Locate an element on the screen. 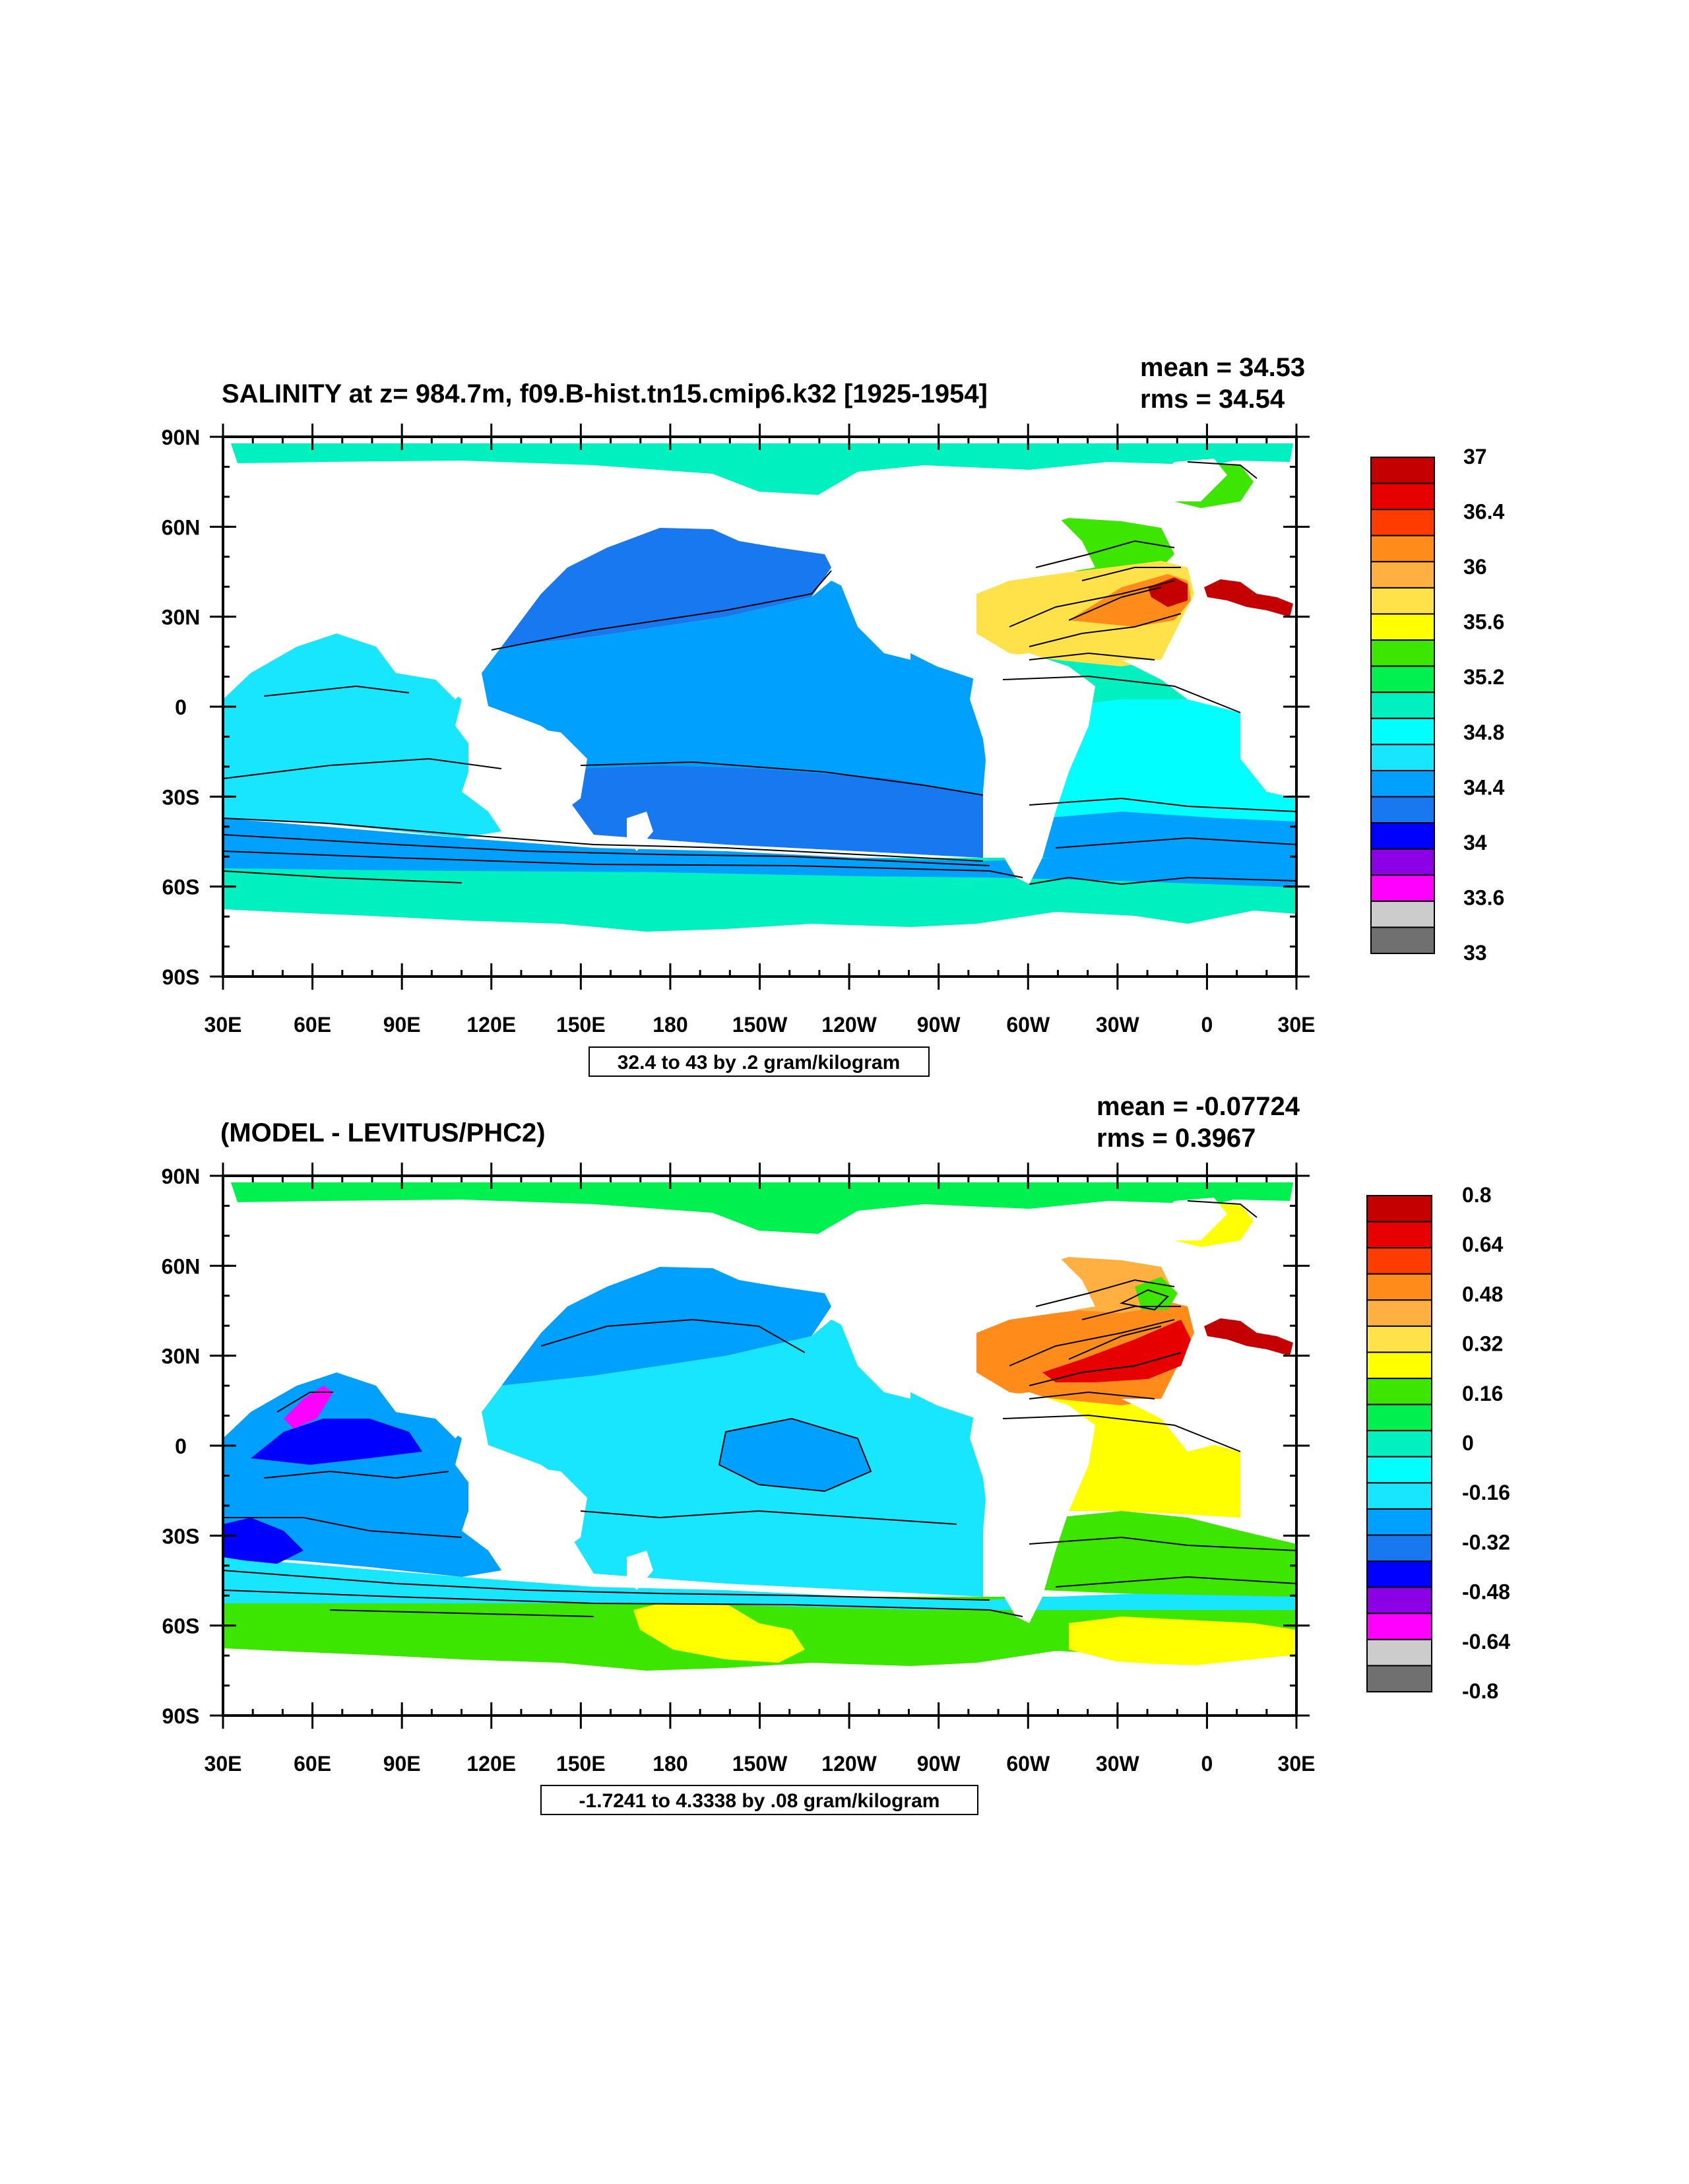  info-box: -1.7241 to 4.3338 by .08 gram/kilogram is located at coordinates (759, 1800).